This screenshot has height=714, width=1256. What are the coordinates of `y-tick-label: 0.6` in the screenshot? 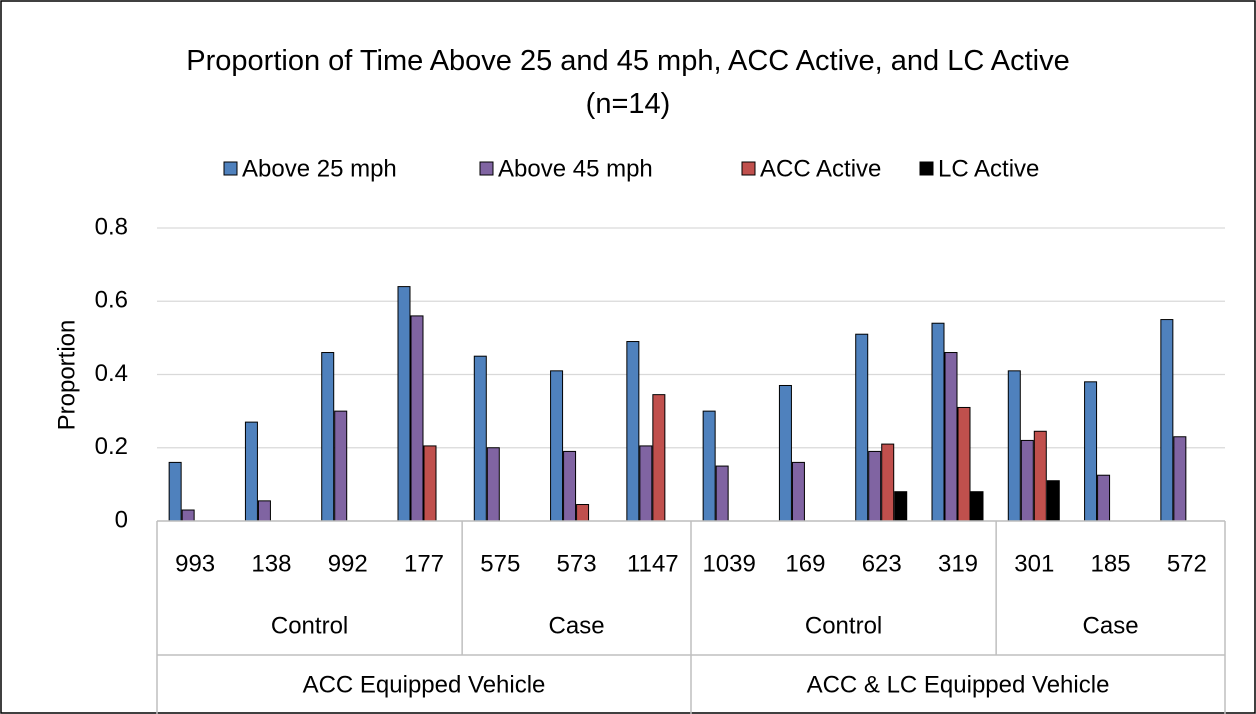 It's located at (111, 300).